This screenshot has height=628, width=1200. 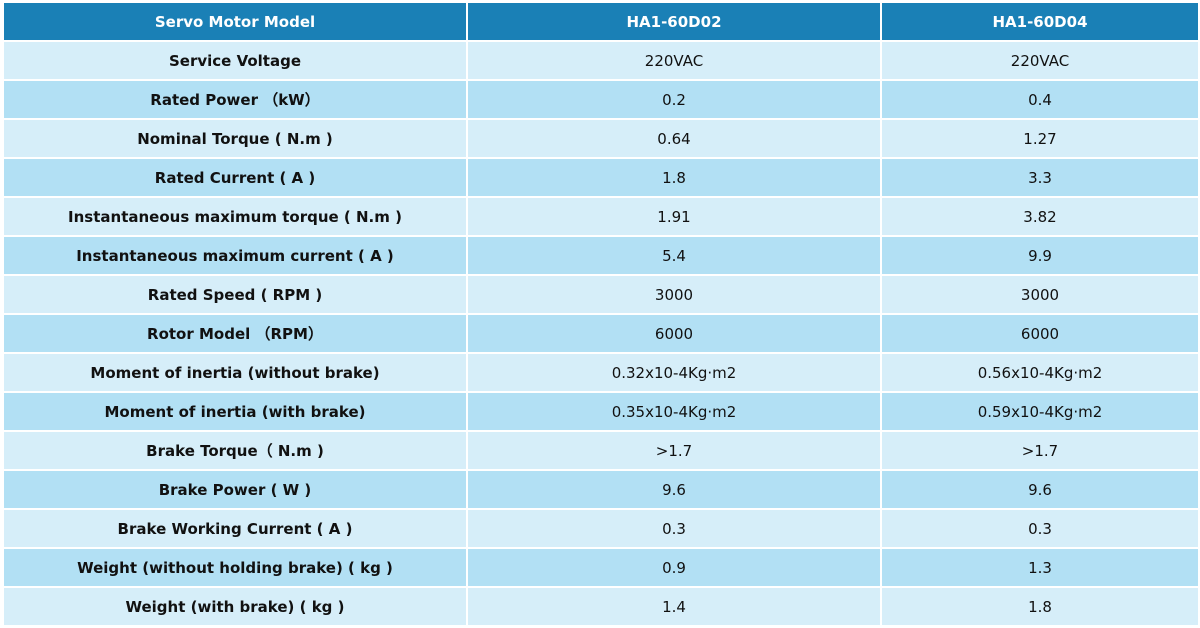 I want to click on table-row: Brake Torque（ N.m ) >1.7 >1.7, so click(x=601, y=450).